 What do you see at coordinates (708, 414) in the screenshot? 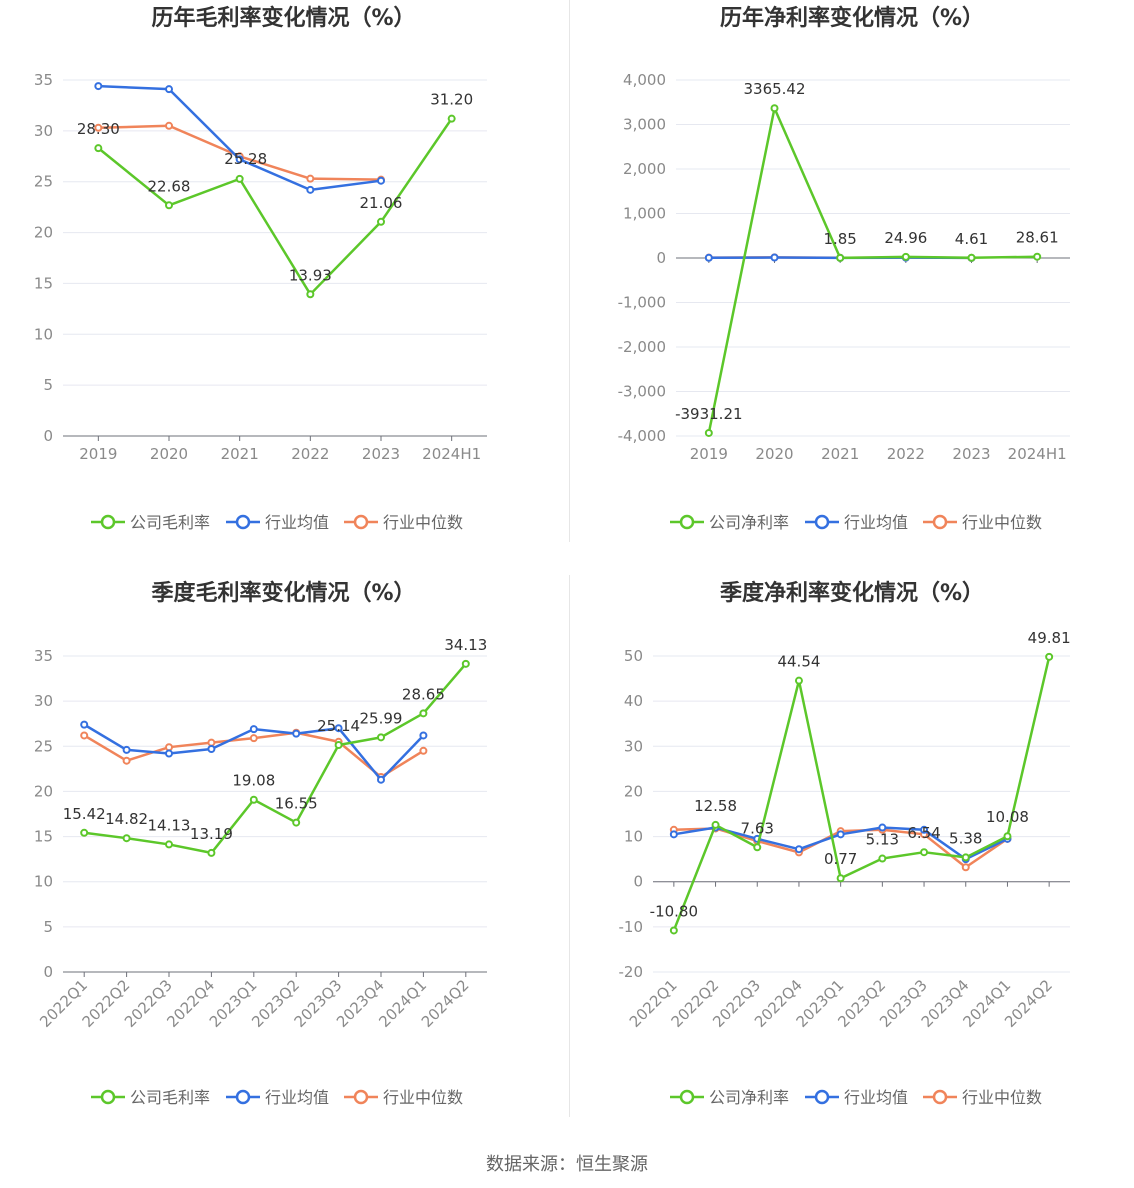
I see `data-label: -3931.21` at bounding box center [708, 414].